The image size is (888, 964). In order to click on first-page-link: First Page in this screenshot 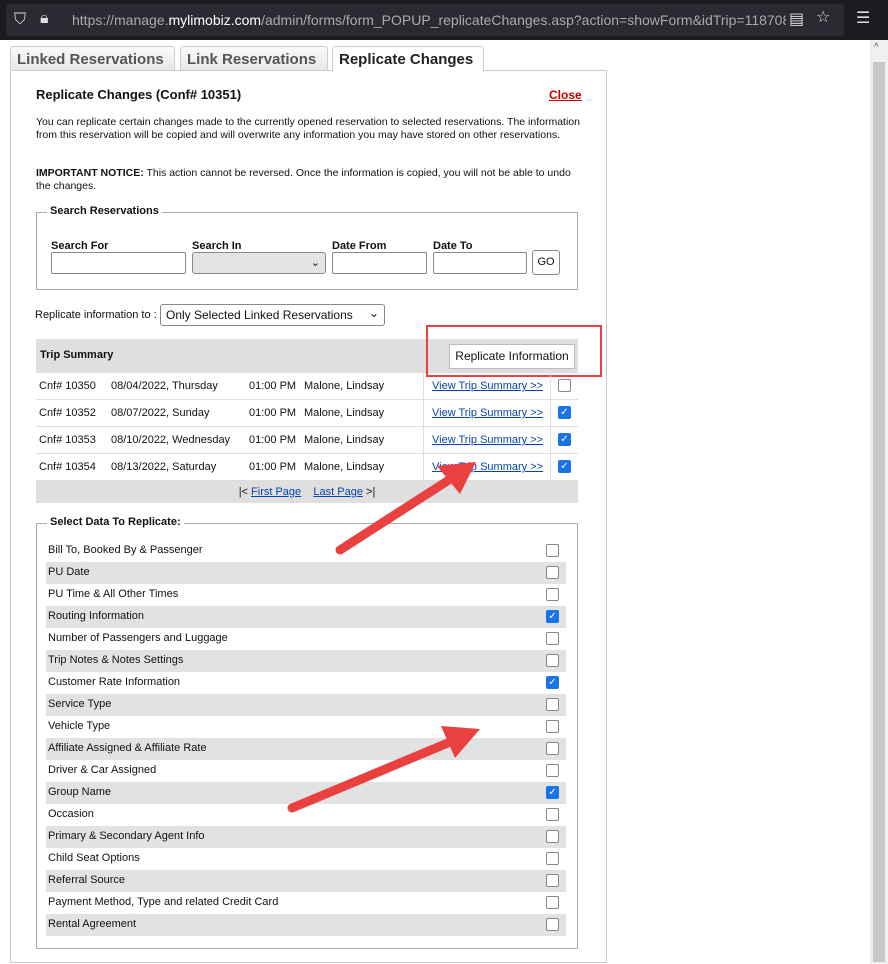, I will do `click(276, 492)`.